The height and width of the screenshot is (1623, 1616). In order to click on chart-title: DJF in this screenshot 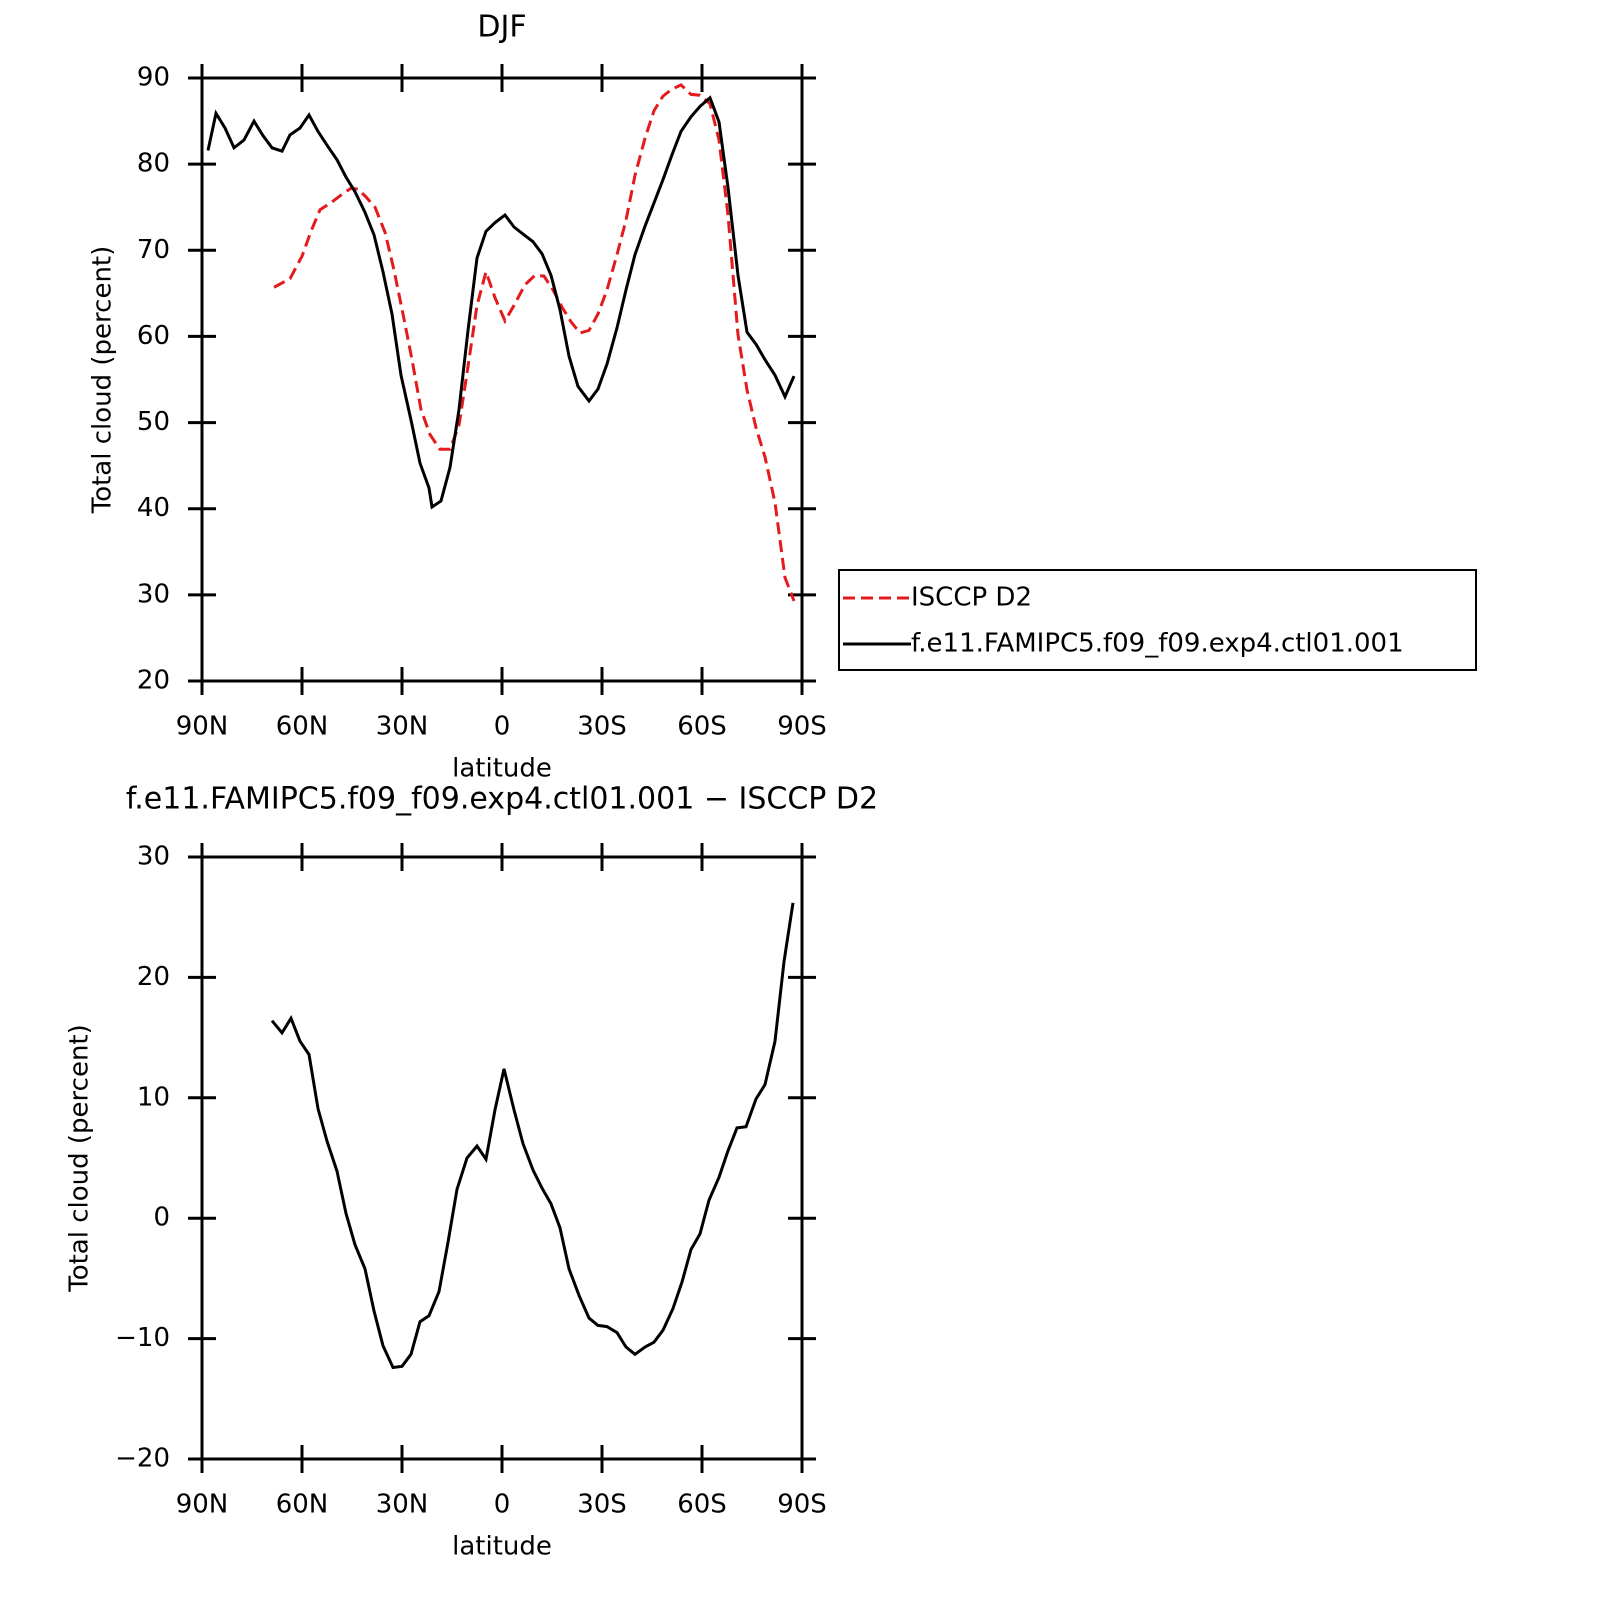, I will do `click(501, 27)`.